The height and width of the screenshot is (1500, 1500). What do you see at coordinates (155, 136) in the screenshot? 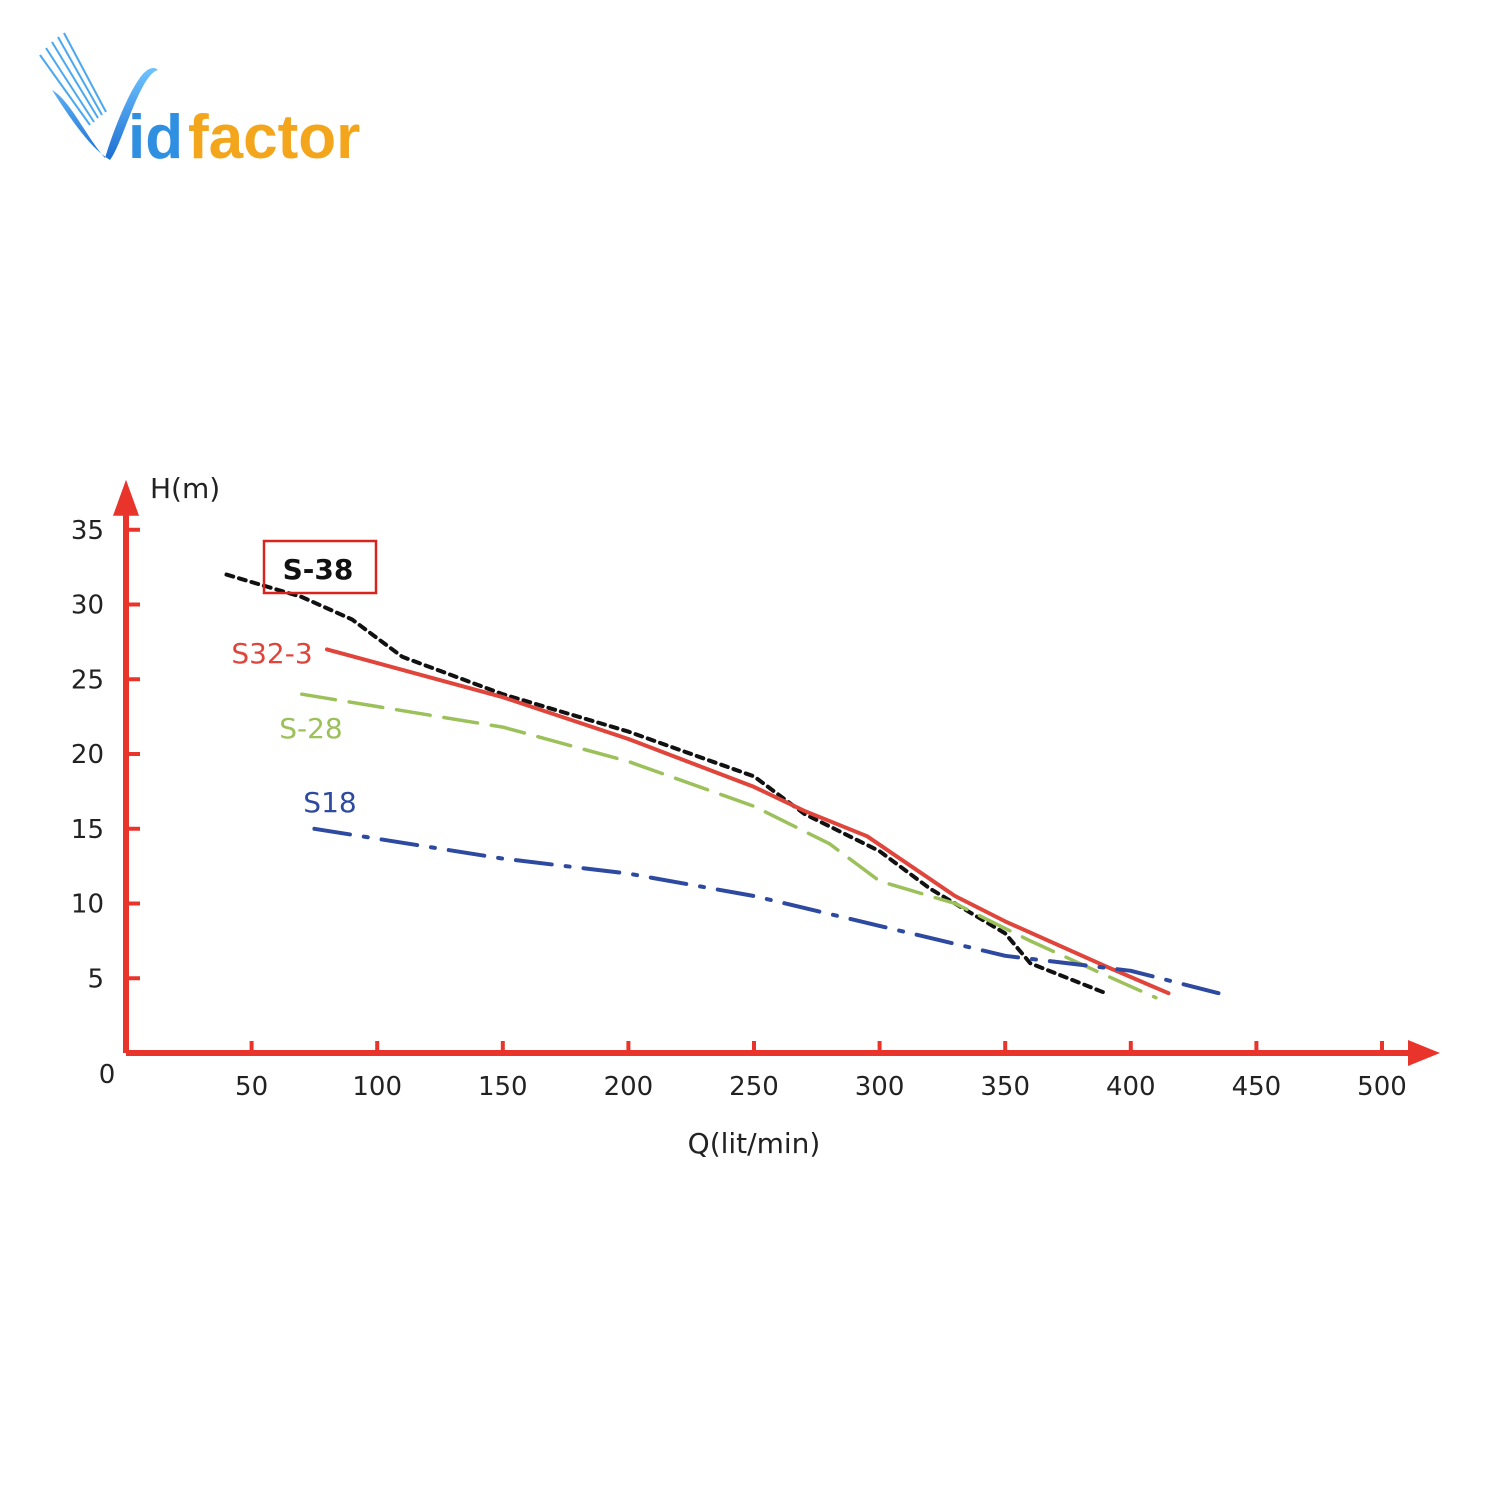
I see `logo-text-id: id` at bounding box center [155, 136].